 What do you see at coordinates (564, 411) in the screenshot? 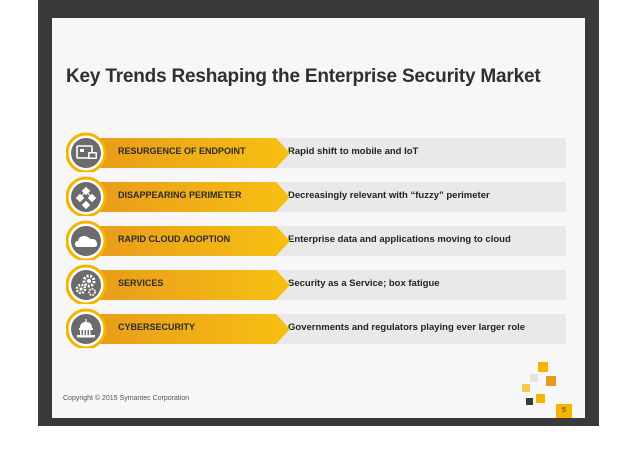
I see `page-number: 5` at bounding box center [564, 411].